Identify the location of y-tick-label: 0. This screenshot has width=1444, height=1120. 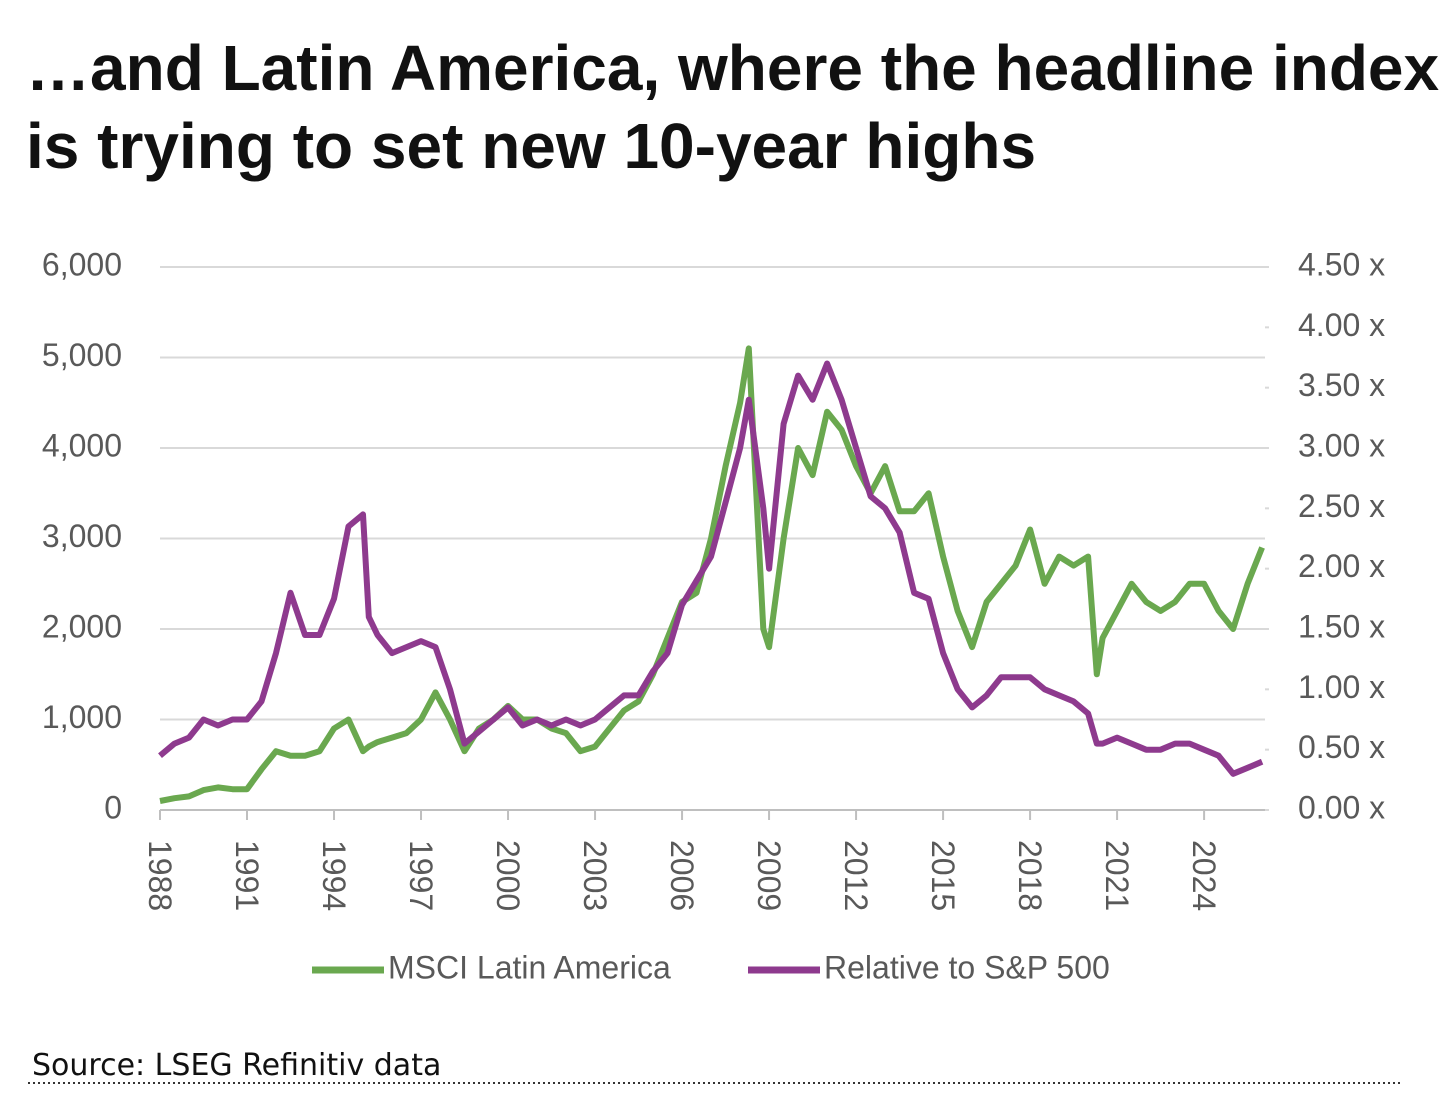
(113, 807).